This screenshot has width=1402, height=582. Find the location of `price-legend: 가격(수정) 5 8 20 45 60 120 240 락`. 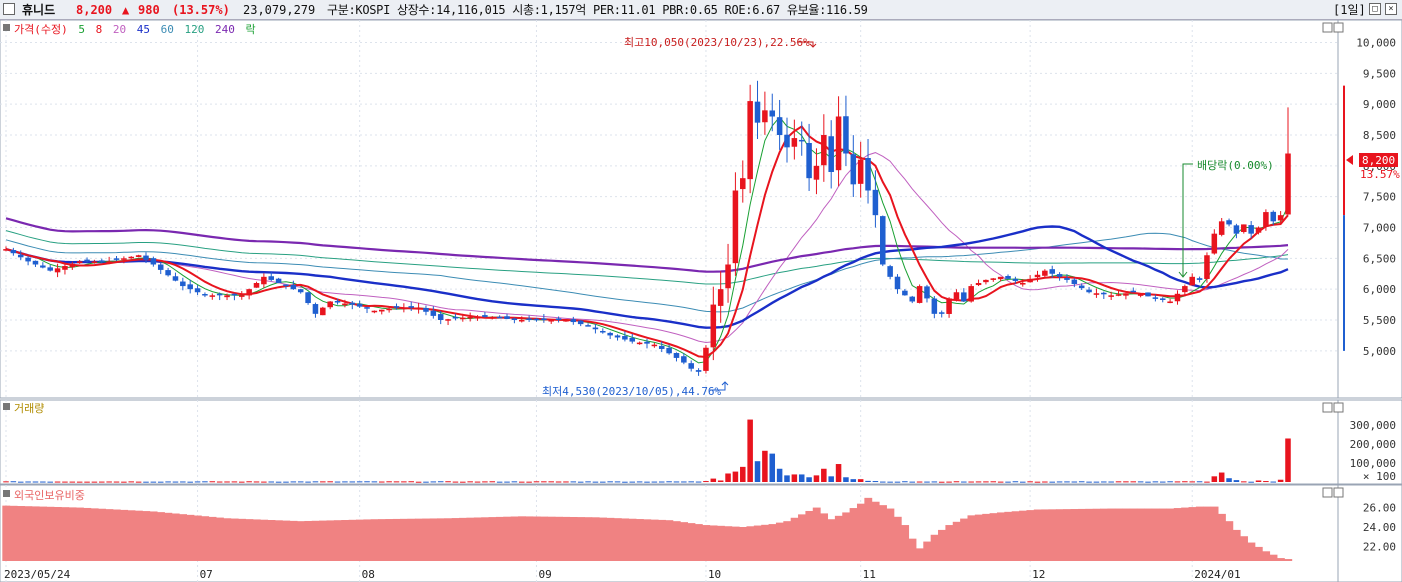

price-legend: 가격(수정) 5 8 20 45 60 120 240 락 is located at coordinates (129, 29).